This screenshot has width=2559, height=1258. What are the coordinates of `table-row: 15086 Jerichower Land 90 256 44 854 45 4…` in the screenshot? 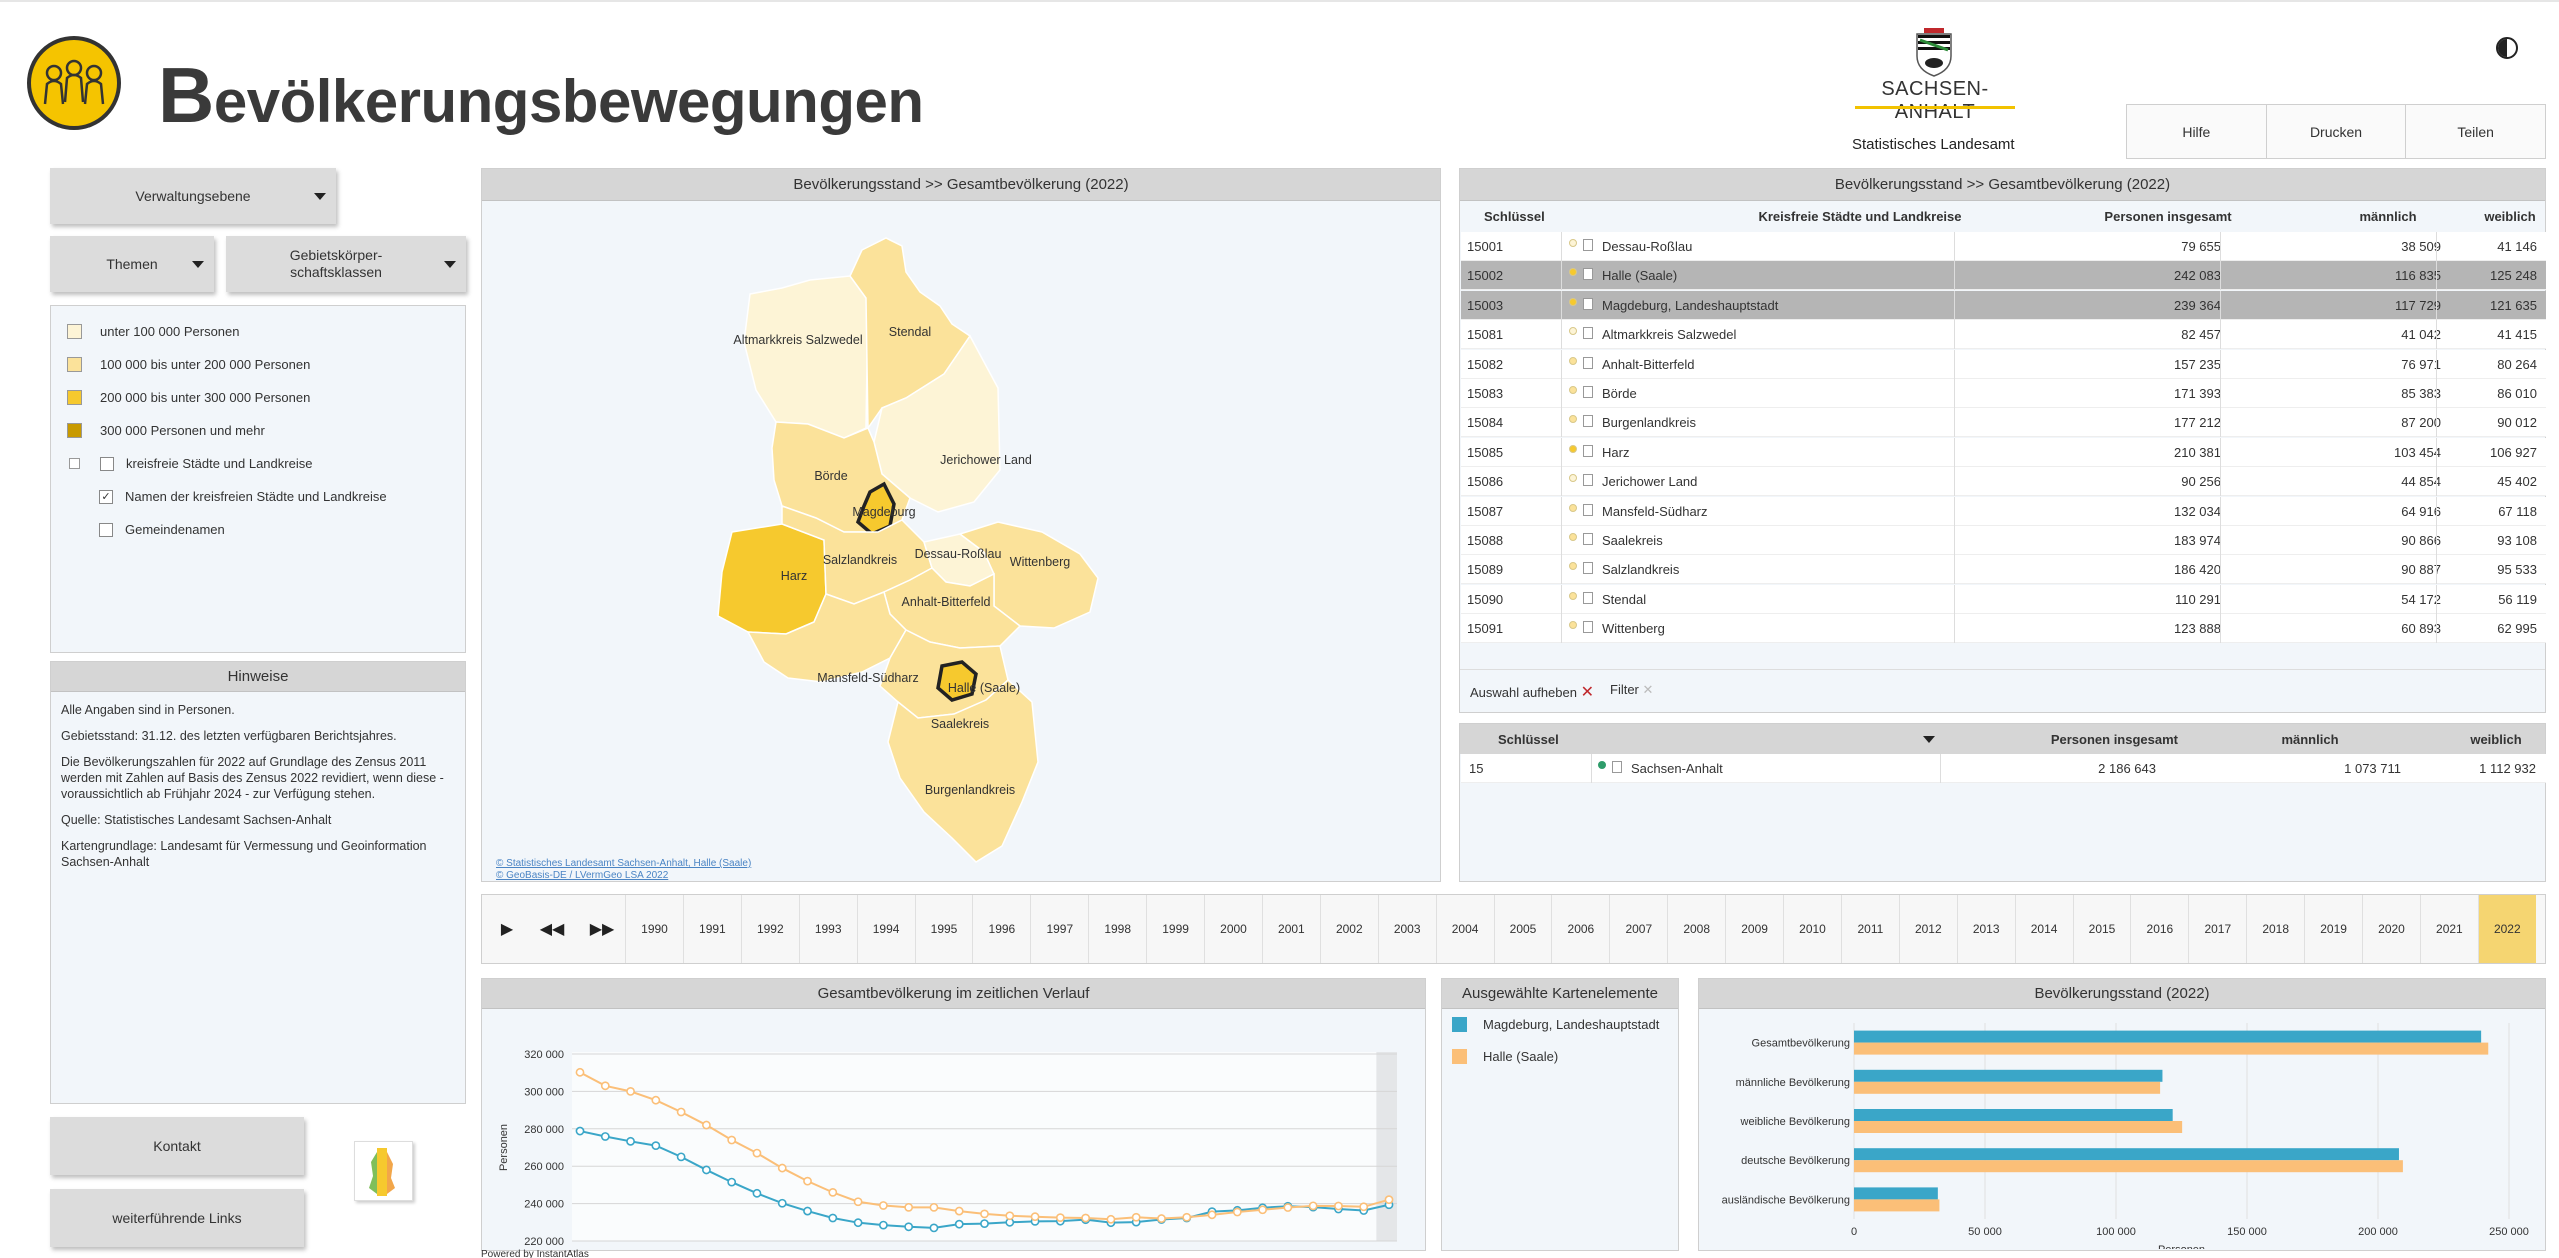 It's located at (2003, 482).